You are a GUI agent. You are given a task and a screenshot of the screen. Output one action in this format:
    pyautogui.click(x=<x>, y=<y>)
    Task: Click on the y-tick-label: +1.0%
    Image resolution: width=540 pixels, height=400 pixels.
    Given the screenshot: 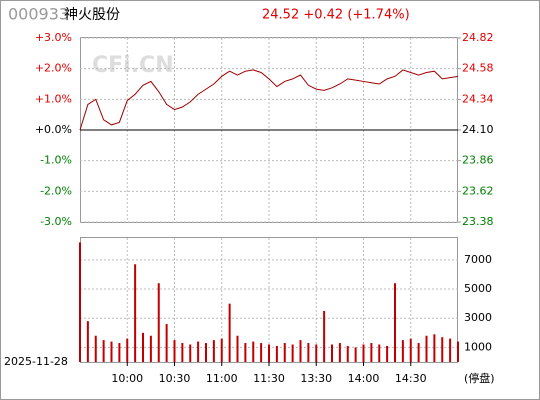 What is the action you would take?
    pyautogui.click(x=53, y=98)
    